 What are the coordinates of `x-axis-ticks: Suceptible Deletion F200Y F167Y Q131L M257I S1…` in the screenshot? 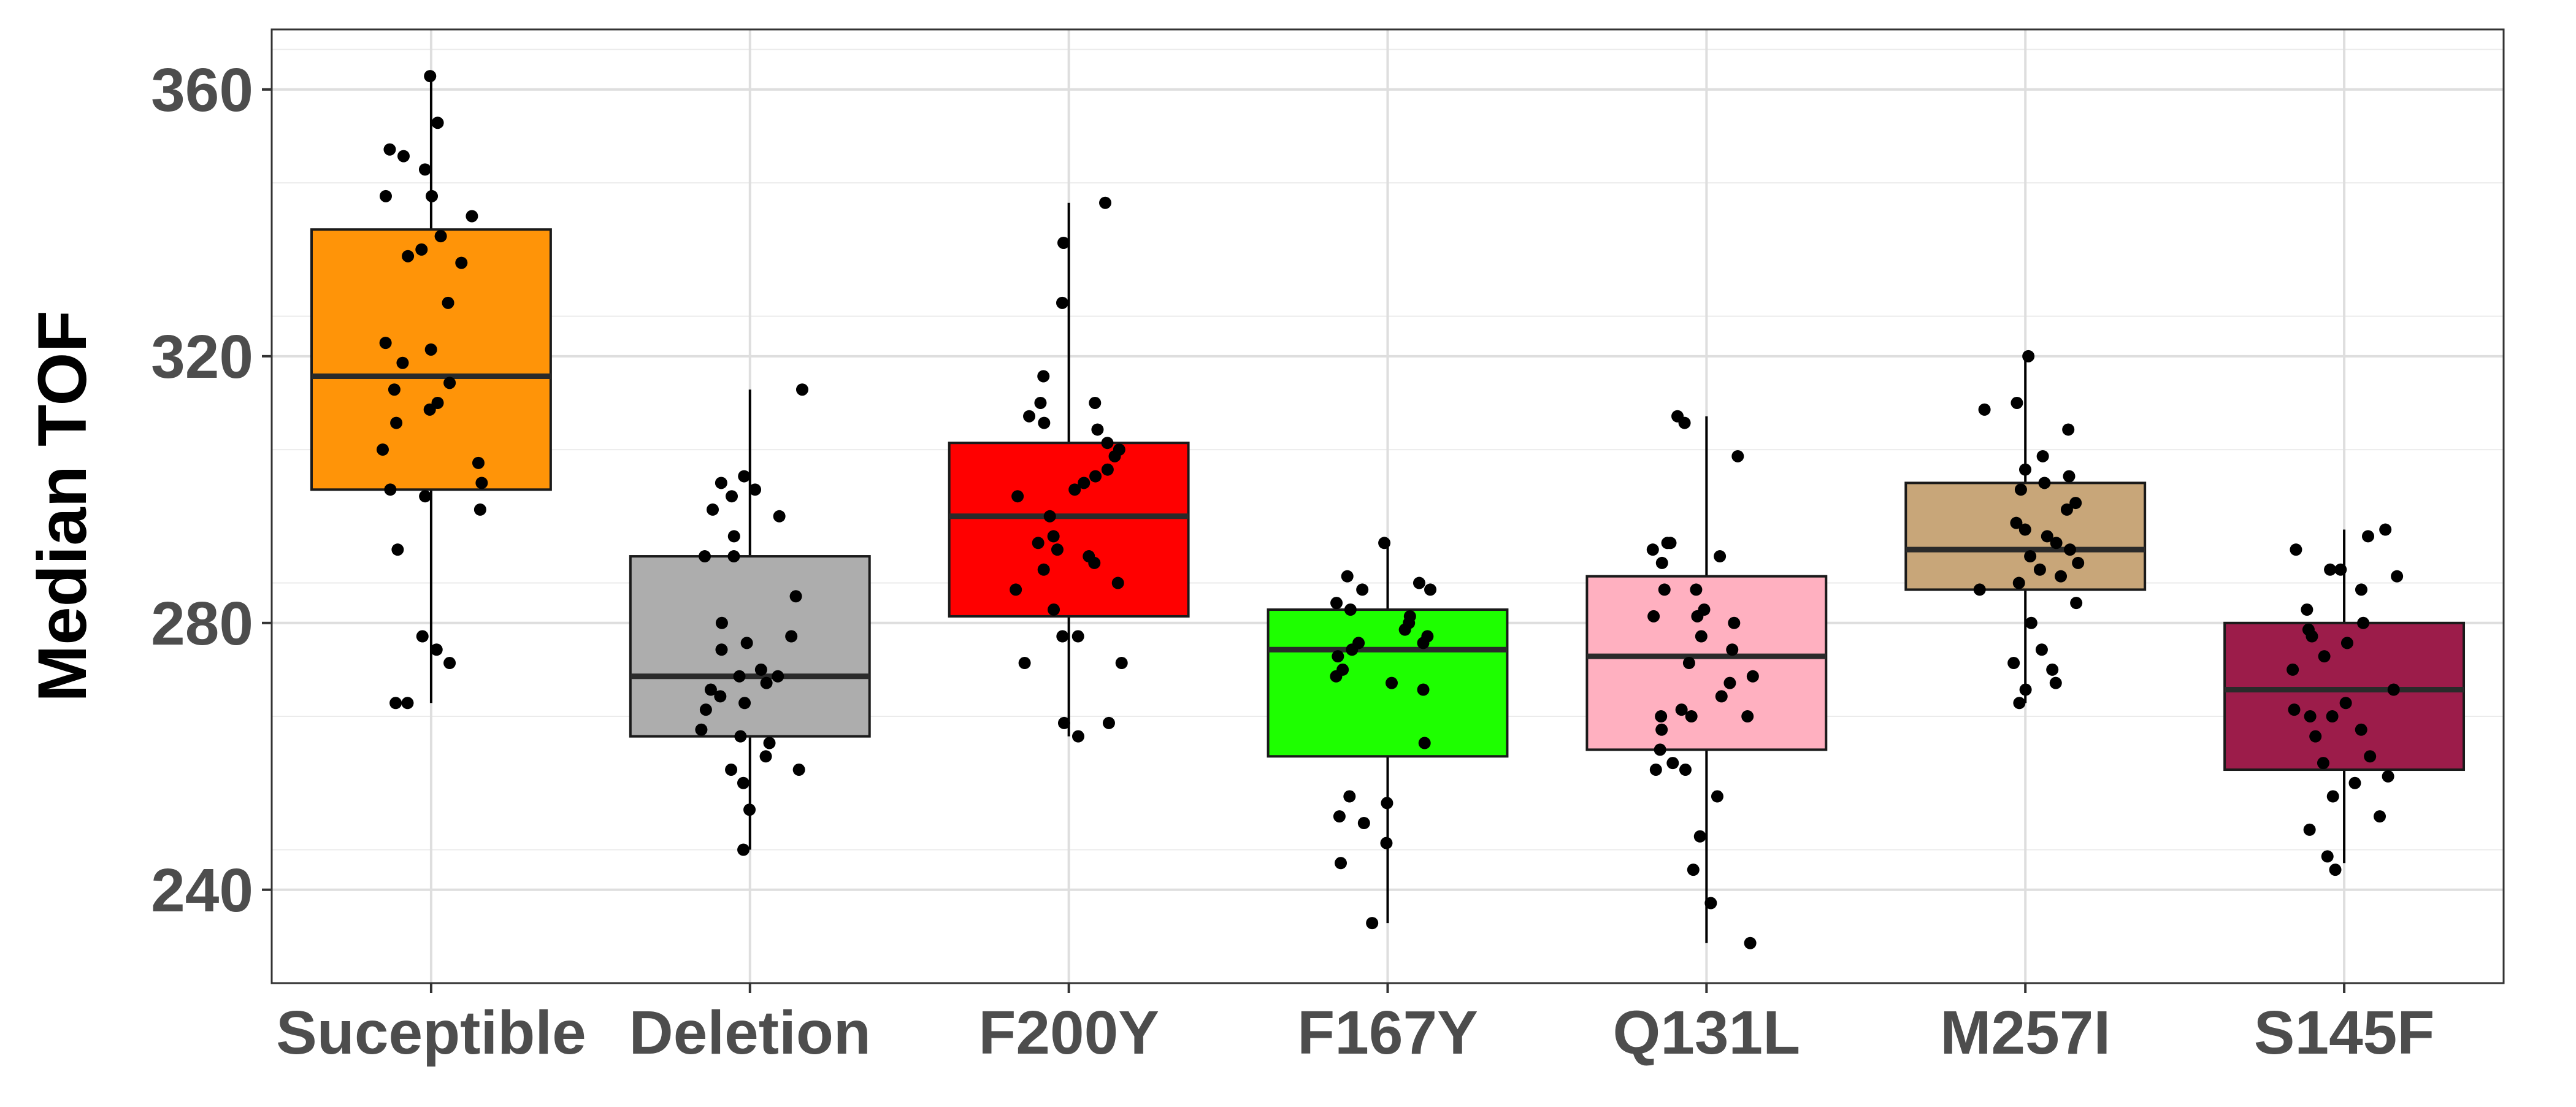 It's located at (1355, 1025).